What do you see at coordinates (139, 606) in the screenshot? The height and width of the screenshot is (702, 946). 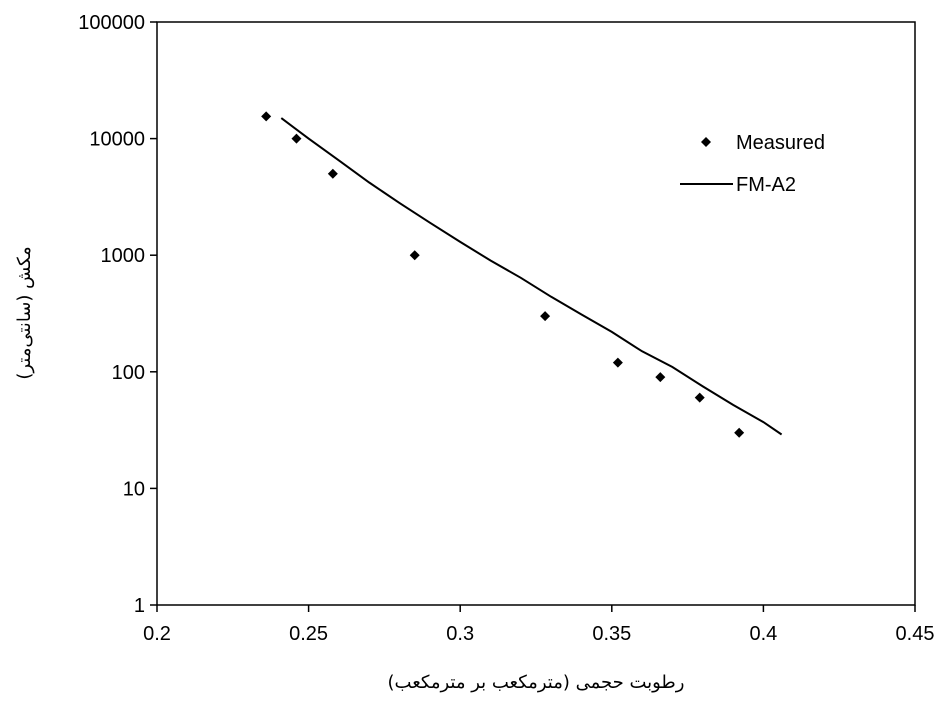 I see `y-tick-label: 1` at bounding box center [139, 606].